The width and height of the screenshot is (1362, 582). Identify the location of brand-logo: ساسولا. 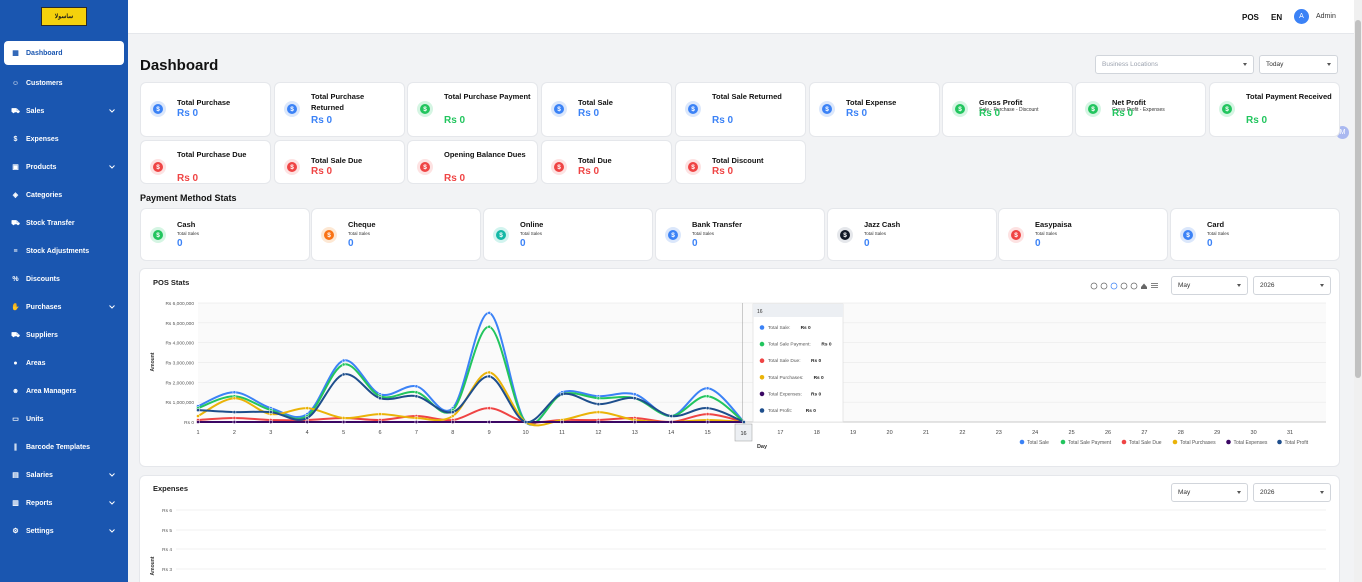
(64, 16).